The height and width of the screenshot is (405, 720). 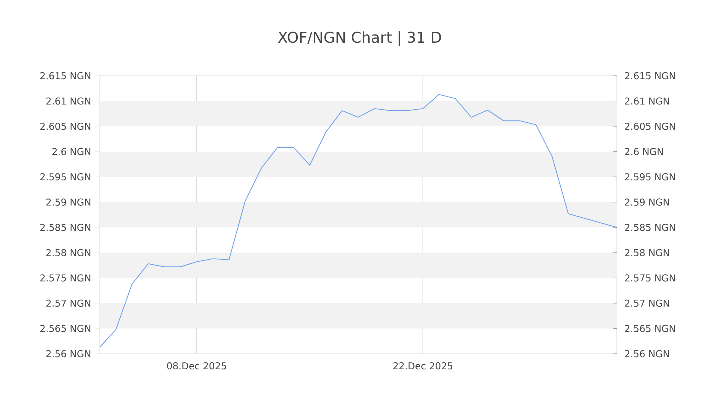 I want to click on y2-tick-label: 2.605 NGN, so click(x=650, y=126).